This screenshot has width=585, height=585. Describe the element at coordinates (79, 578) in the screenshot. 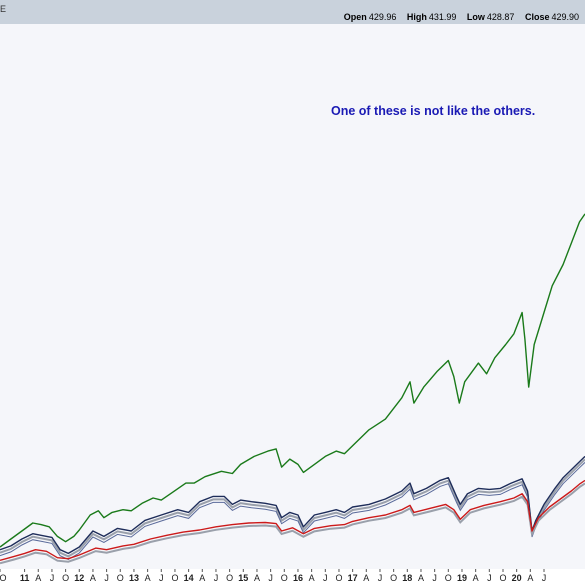

I see `x-tick-label: 12` at that location.